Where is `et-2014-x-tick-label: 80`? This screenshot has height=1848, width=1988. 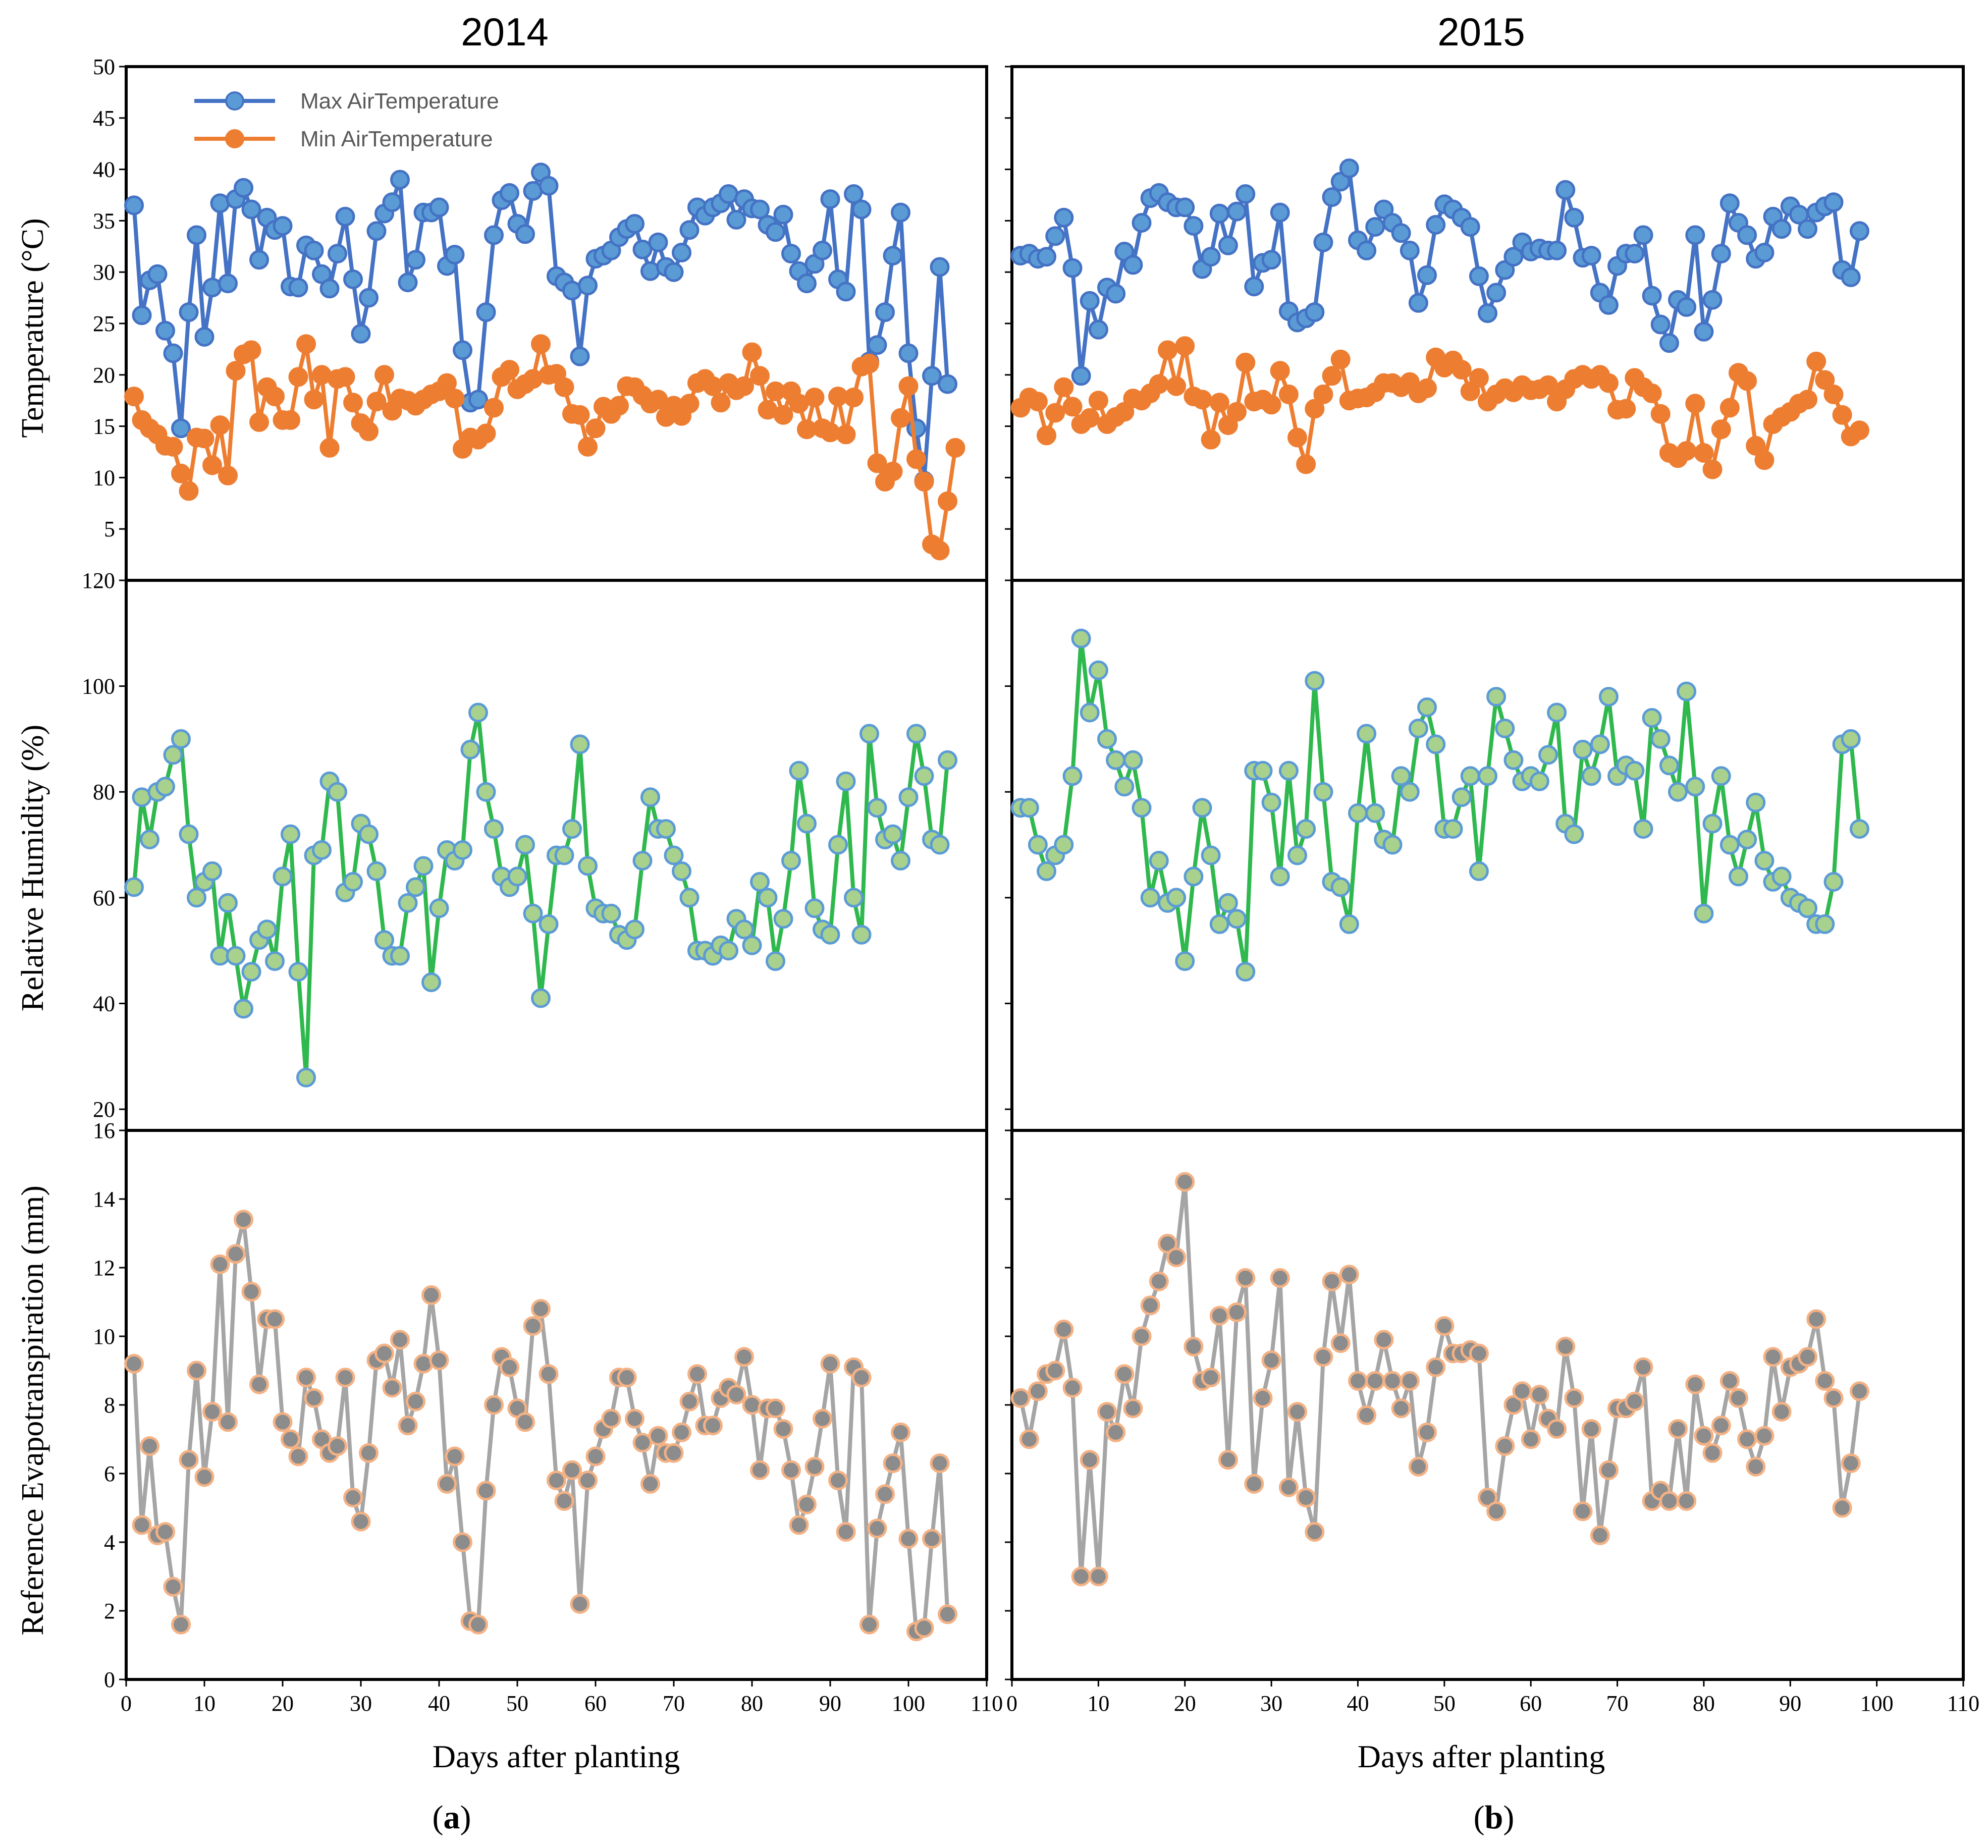
et-2014-x-tick-label: 80 is located at coordinates (752, 1703).